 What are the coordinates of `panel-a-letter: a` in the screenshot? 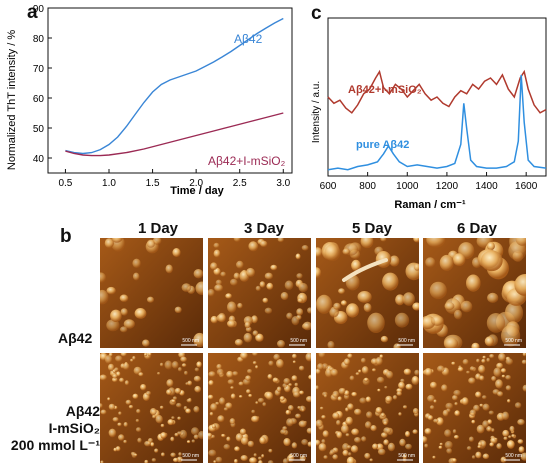 It's located at (32, 12).